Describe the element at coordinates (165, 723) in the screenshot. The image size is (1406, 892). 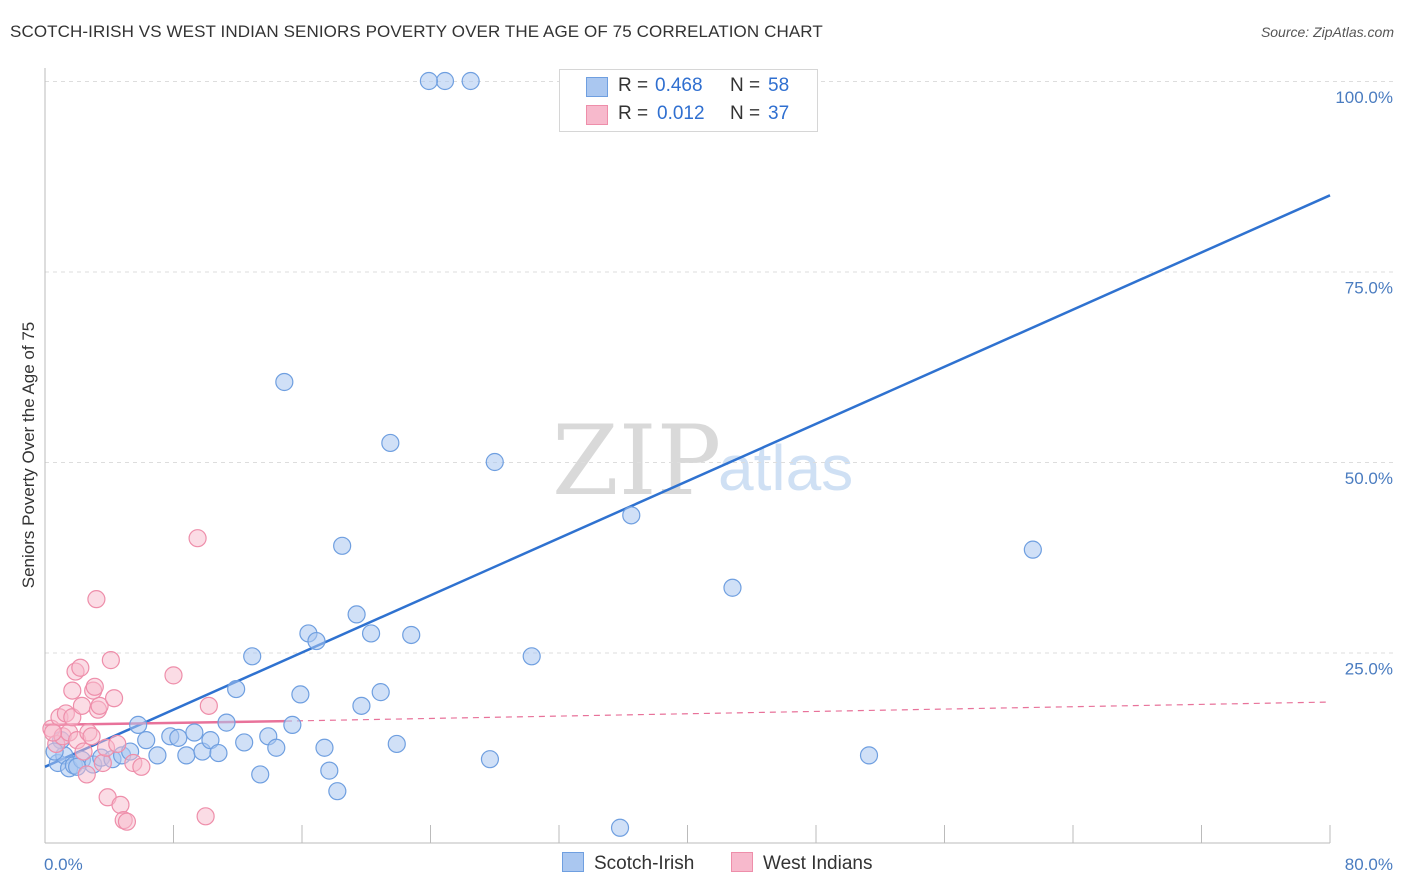
I see `trend-line-west-indians` at that location.